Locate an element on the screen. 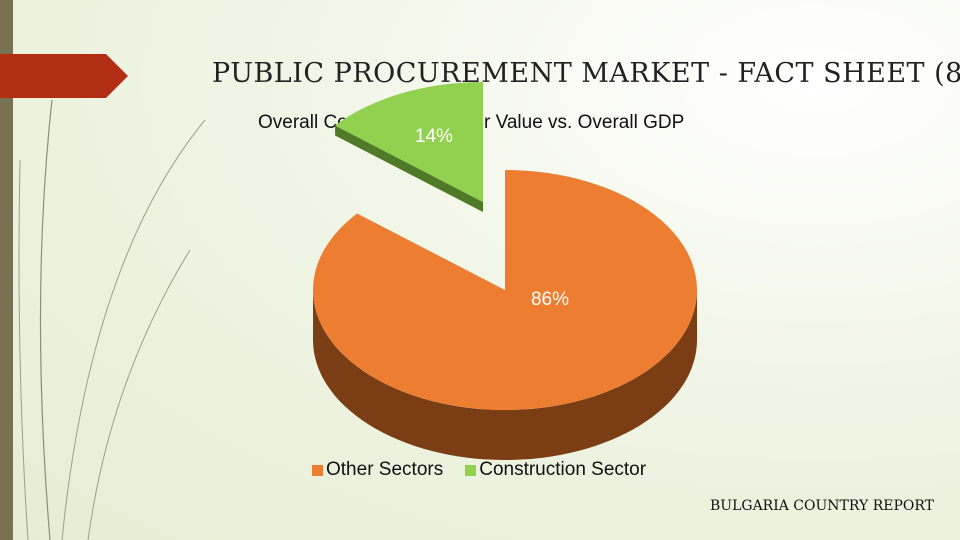 This screenshot has height=540, width=960. legend-item-construction-sector: Construction Sector is located at coordinates (555, 470).